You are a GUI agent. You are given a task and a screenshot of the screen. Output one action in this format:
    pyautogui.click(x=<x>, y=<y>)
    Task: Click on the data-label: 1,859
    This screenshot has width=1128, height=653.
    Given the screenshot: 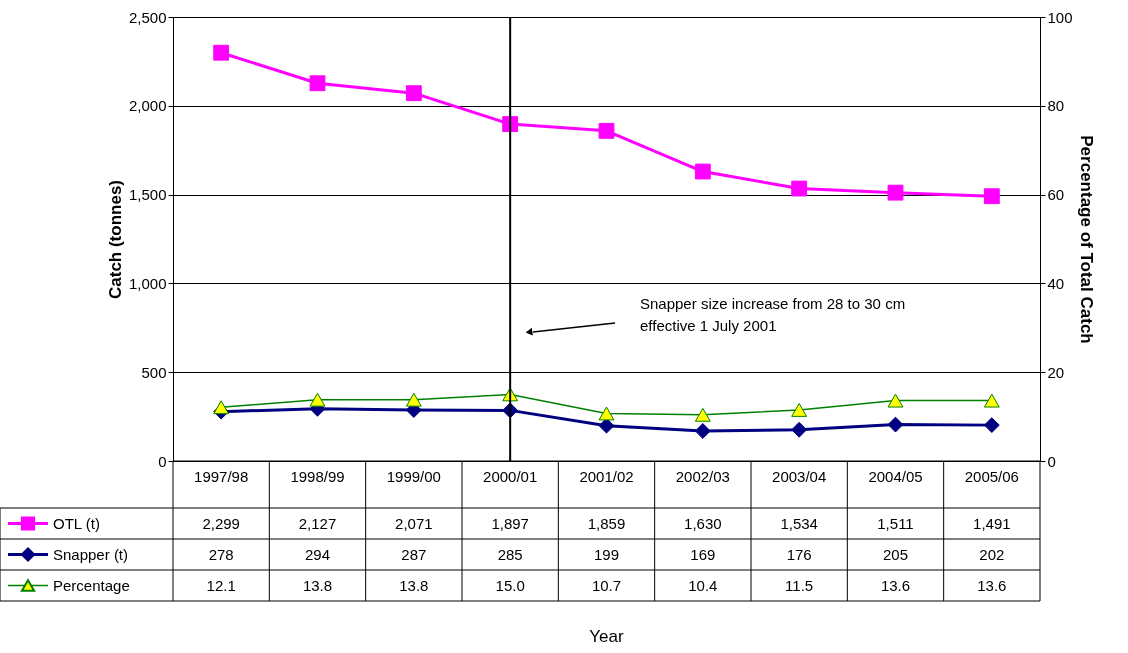 What is the action you would take?
    pyautogui.click(x=606, y=523)
    